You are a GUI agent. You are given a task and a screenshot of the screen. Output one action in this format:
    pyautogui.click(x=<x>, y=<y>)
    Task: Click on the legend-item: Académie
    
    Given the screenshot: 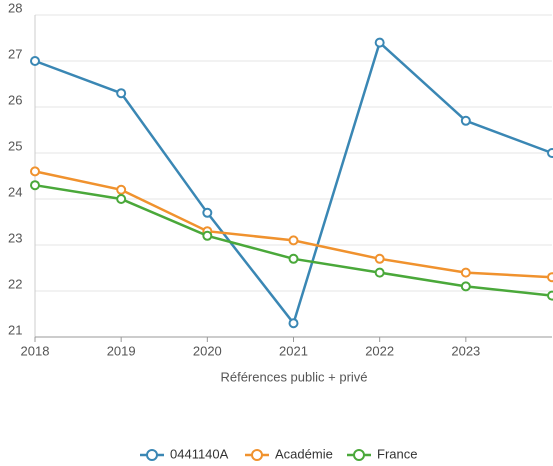 What is the action you would take?
    pyautogui.click(x=289, y=453)
    